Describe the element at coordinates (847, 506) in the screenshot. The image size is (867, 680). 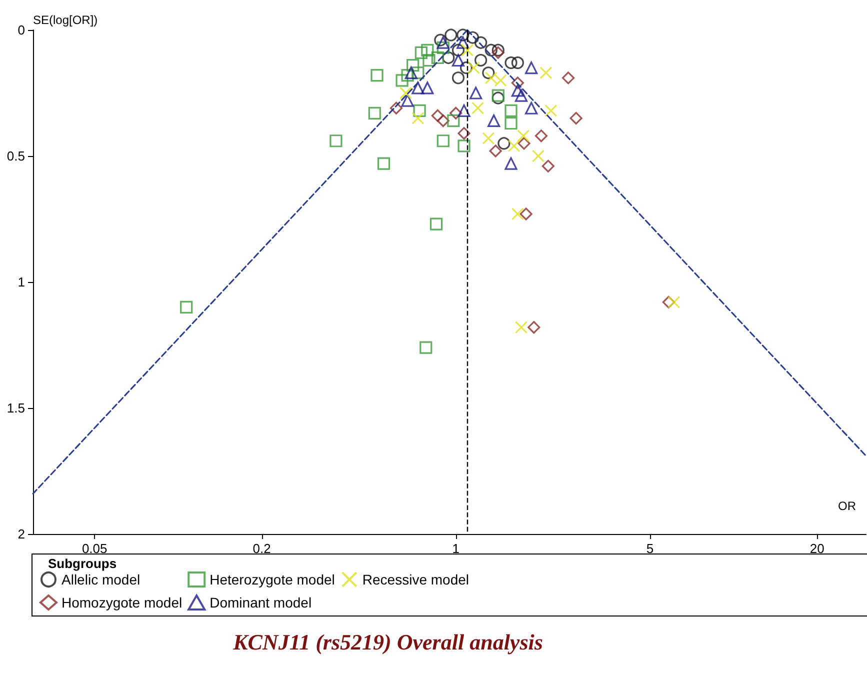
I see `x-axis-title: OR` at that location.